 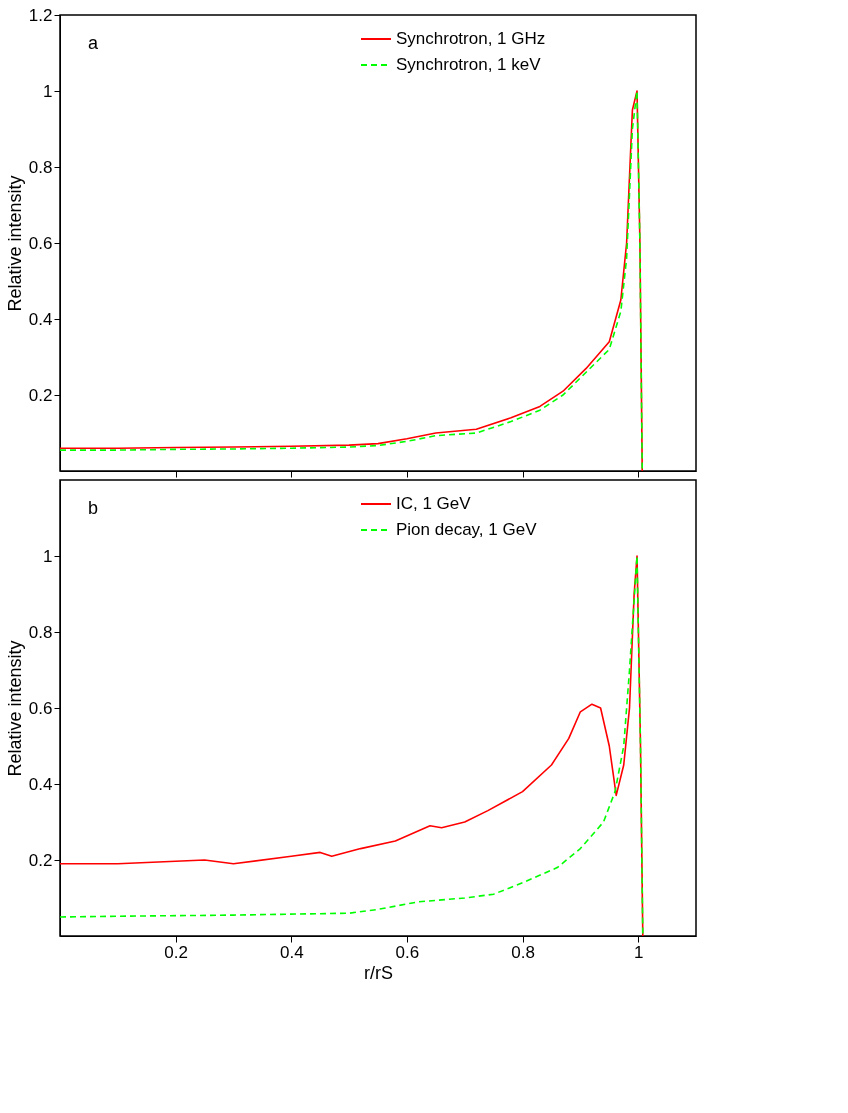 I want to click on annotation: a, so click(x=93, y=43).